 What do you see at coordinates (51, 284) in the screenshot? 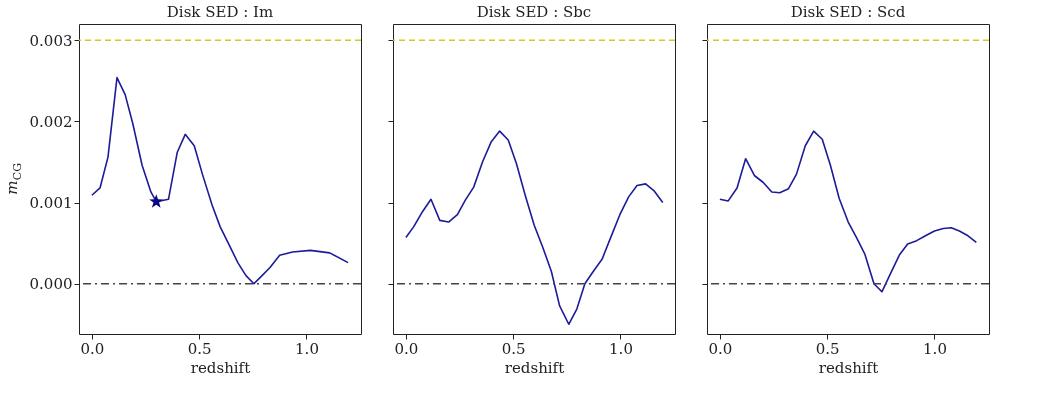
I see `y-tick-label: 0.000` at bounding box center [51, 284].